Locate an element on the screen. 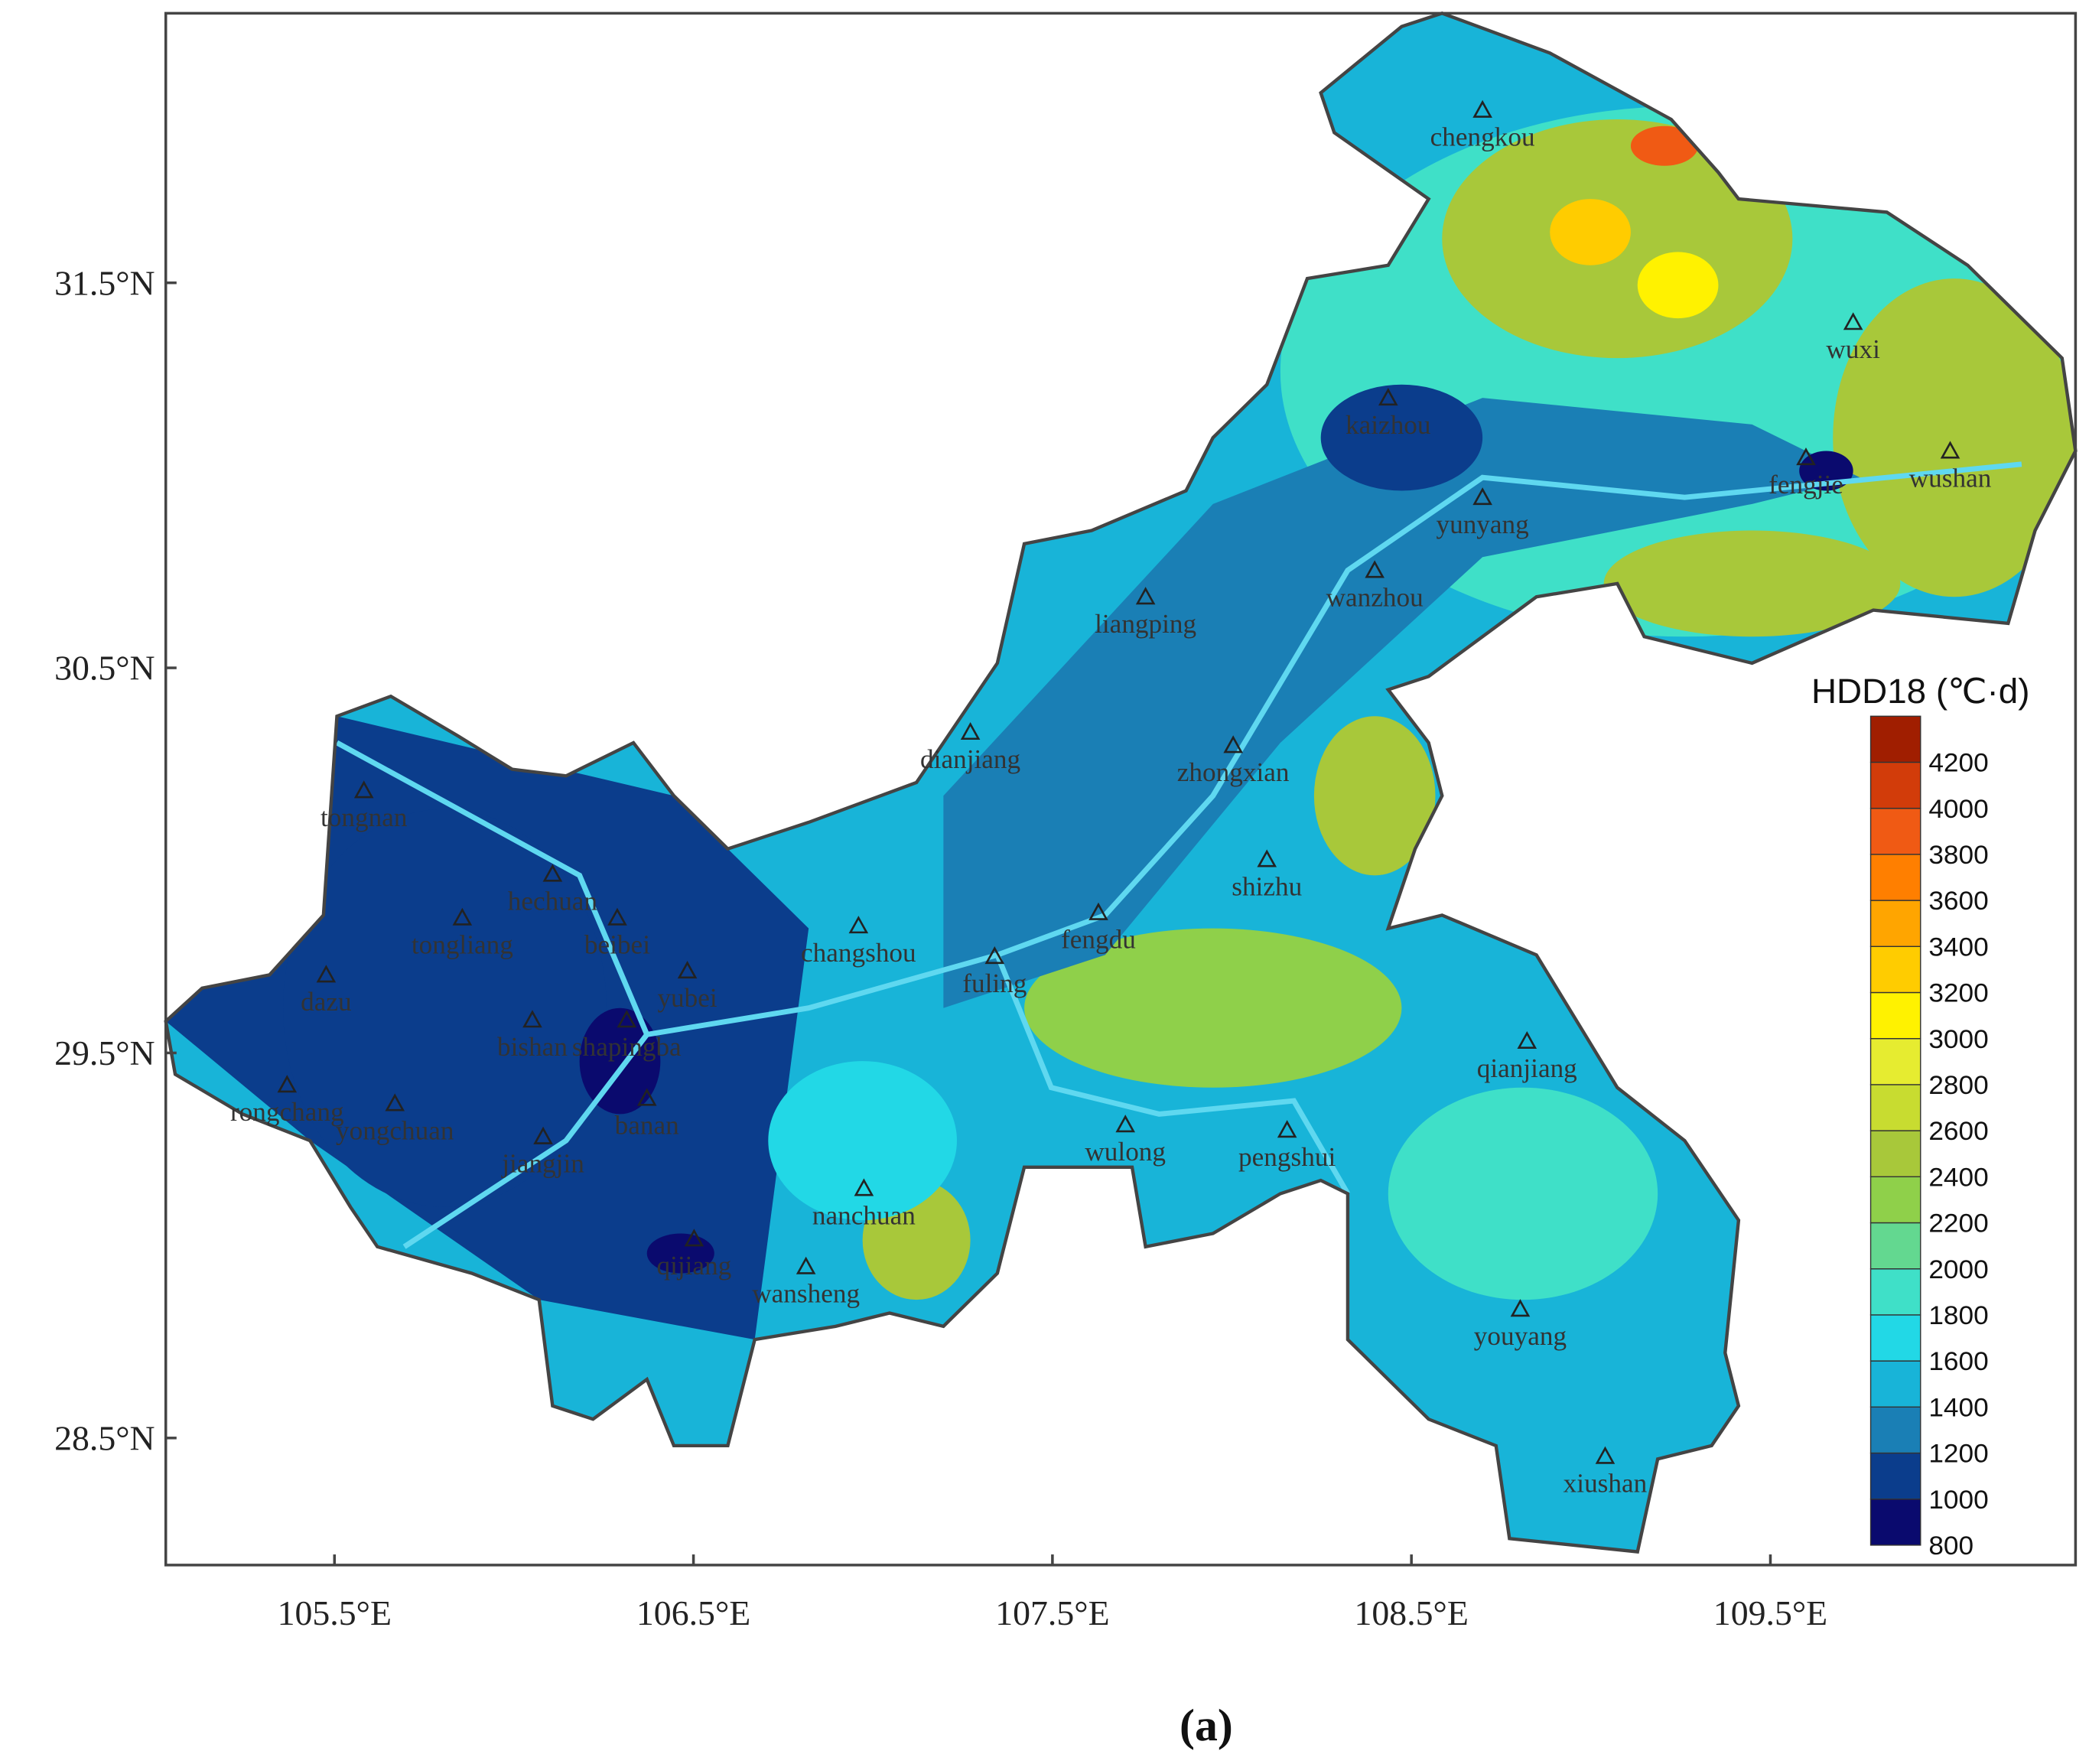  colorbar-label: 2200 is located at coordinates (1958, 1224).